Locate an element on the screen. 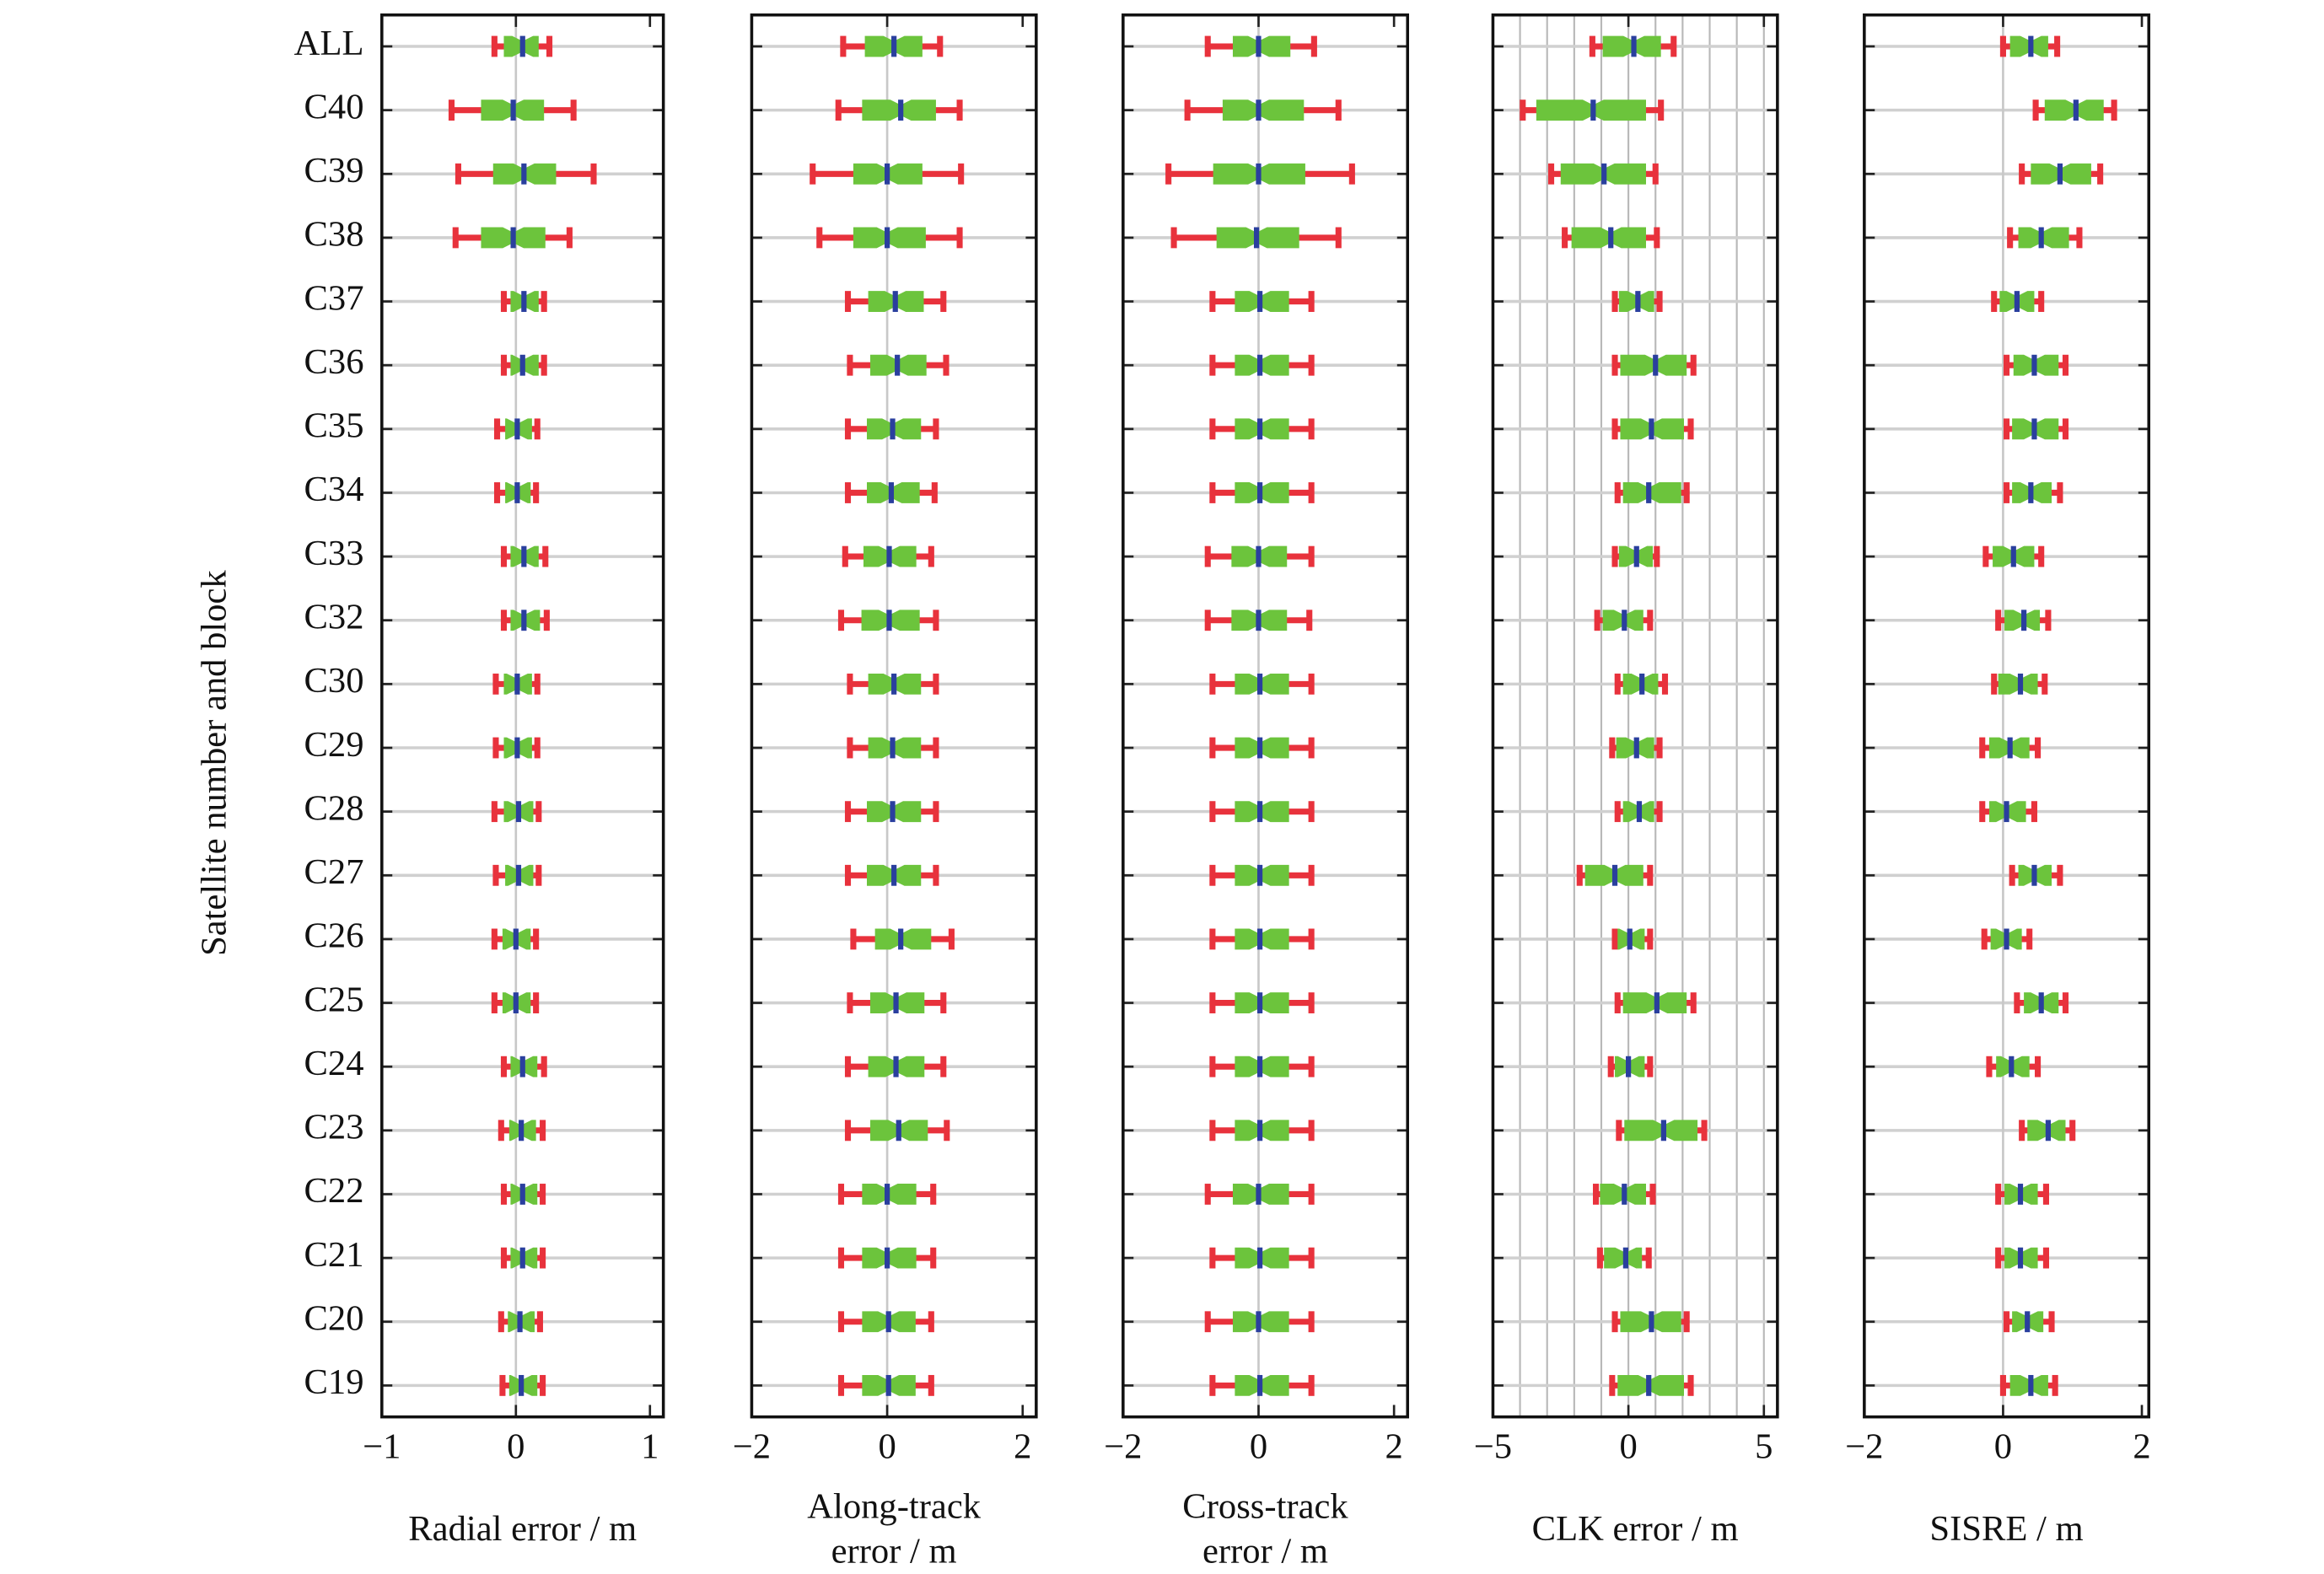 This screenshot has width=2324, height=1574. x-tick-label: 1 is located at coordinates (650, 1446).